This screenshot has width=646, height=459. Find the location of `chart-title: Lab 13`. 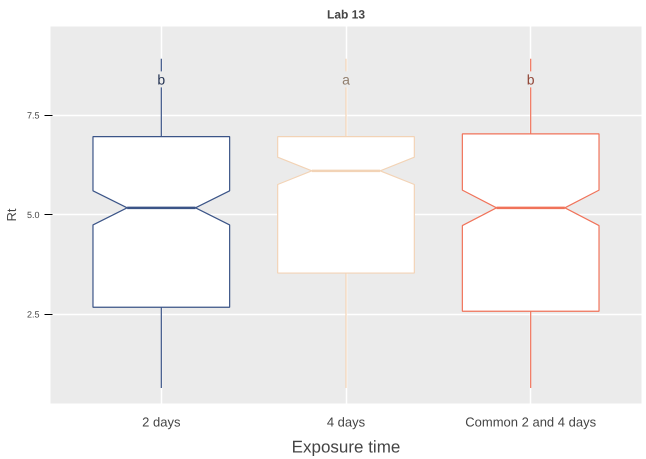

chart-title: Lab 13 is located at coordinates (346, 15).